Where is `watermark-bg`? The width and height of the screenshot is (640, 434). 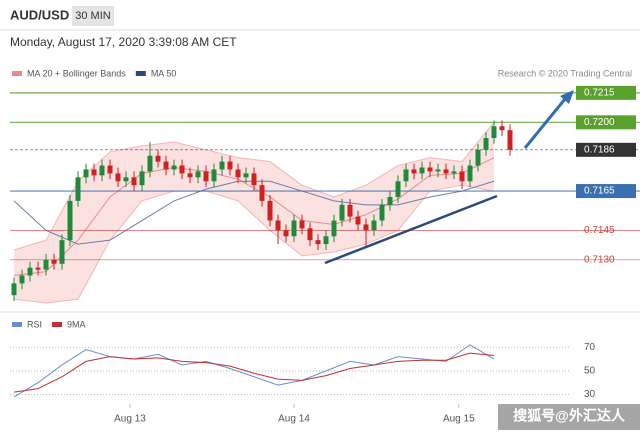 watermark-bg is located at coordinates (569, 417).